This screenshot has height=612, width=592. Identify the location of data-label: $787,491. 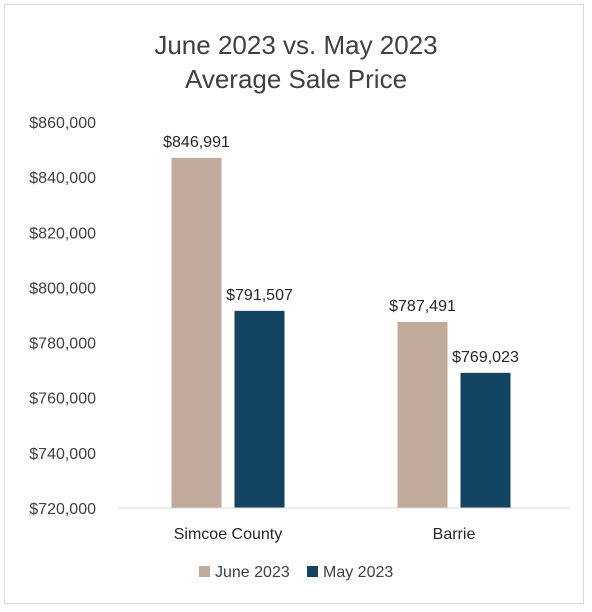
(422, 306).